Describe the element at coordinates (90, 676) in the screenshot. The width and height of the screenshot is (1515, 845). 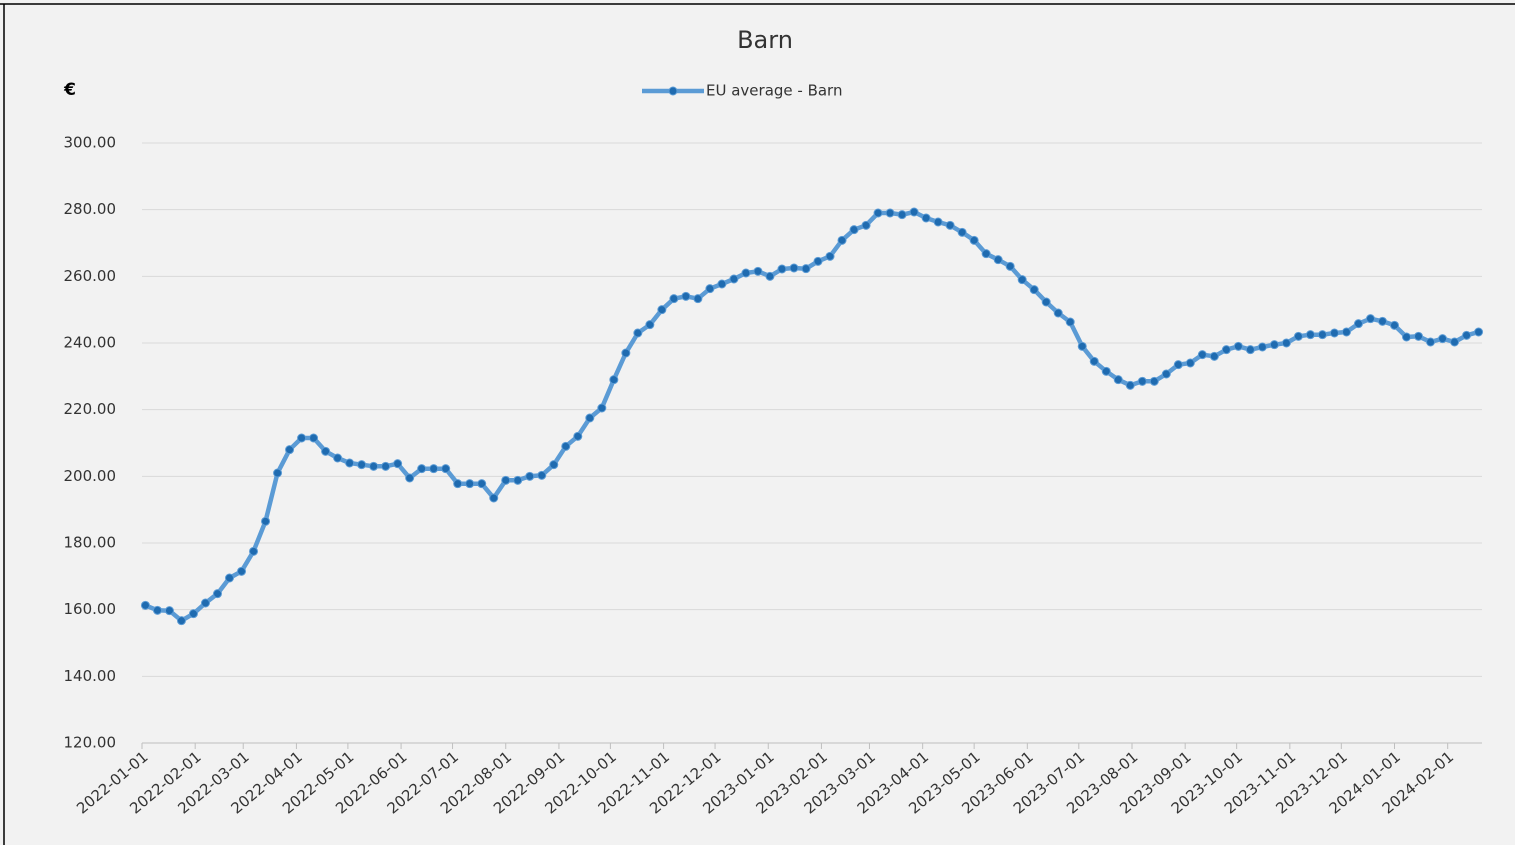
I see `y-tick-label: 140.00` at that location.